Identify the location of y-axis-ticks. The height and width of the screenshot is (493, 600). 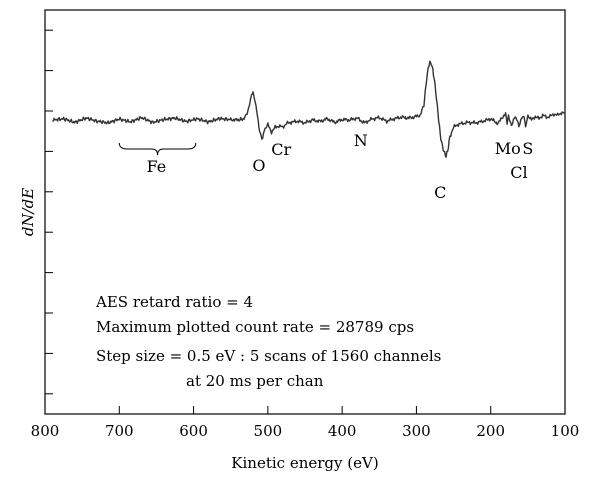
(49, 212).